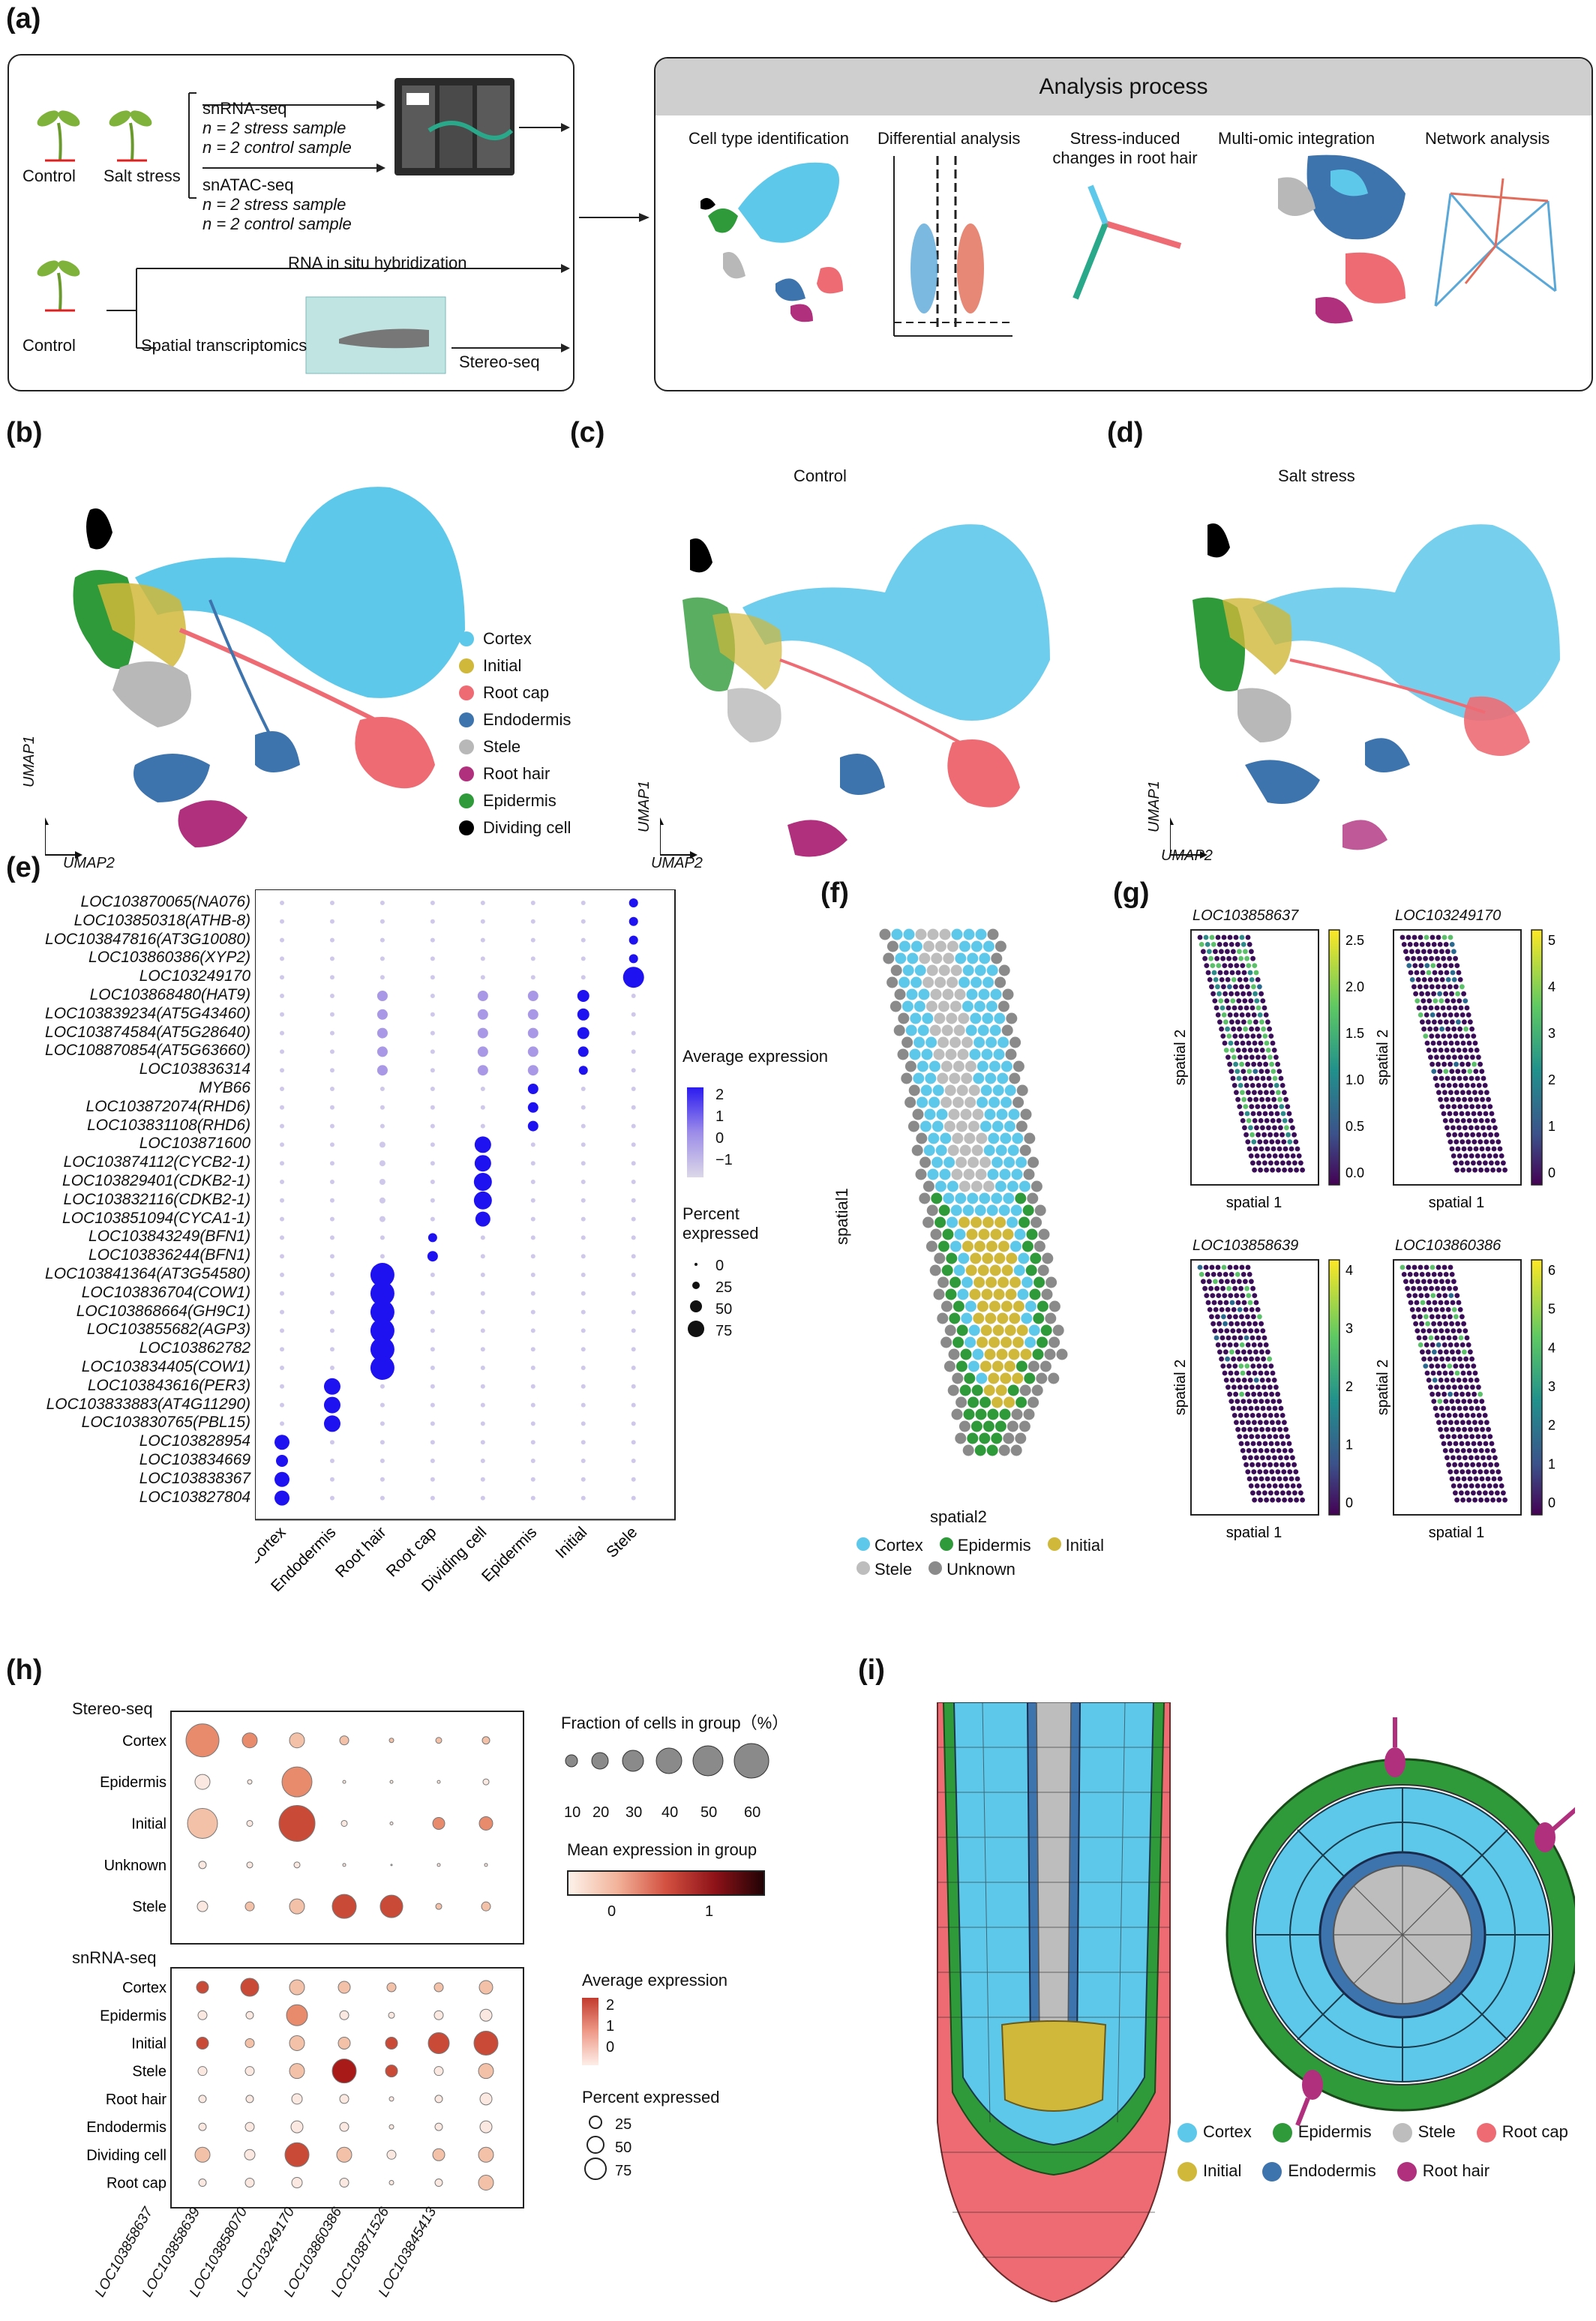 The width and height of the screenshot is (1596, 2321). Describe the element at coordinates (303, 226) in the screenshot. I see `workflow-diagram` at that location.